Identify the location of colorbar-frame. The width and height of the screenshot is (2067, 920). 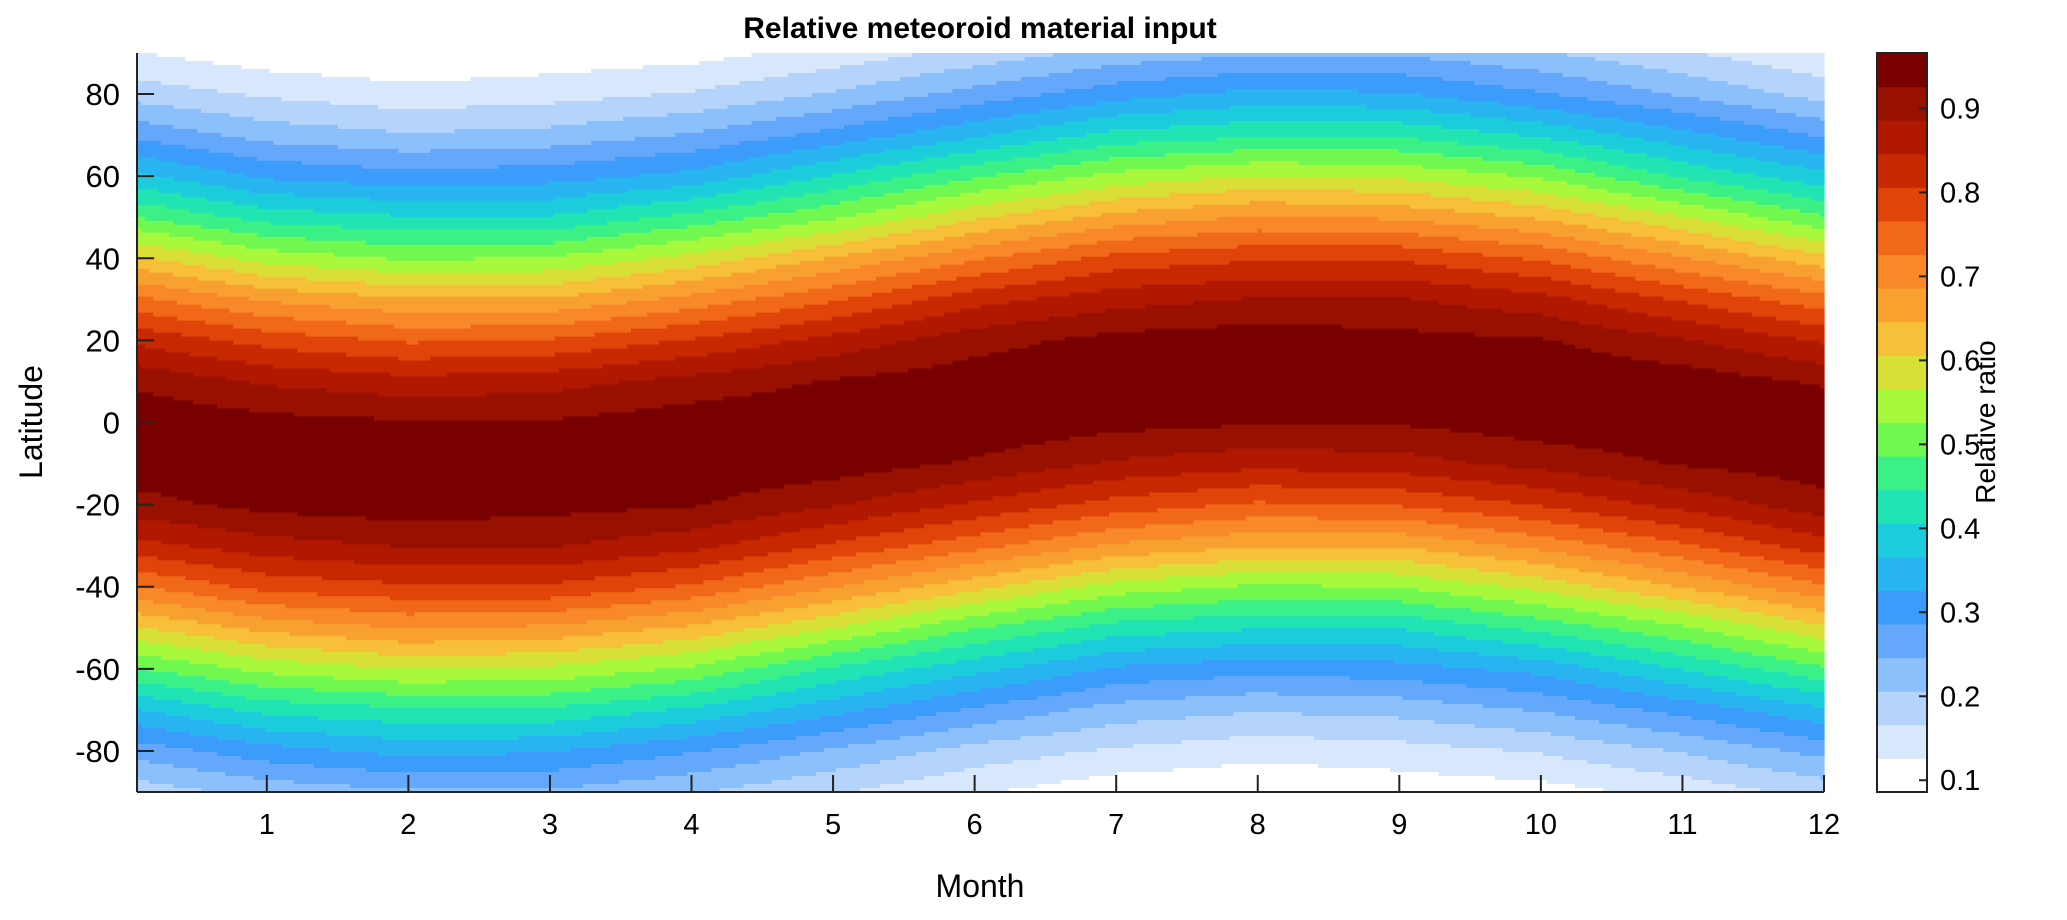
(1902, 422).